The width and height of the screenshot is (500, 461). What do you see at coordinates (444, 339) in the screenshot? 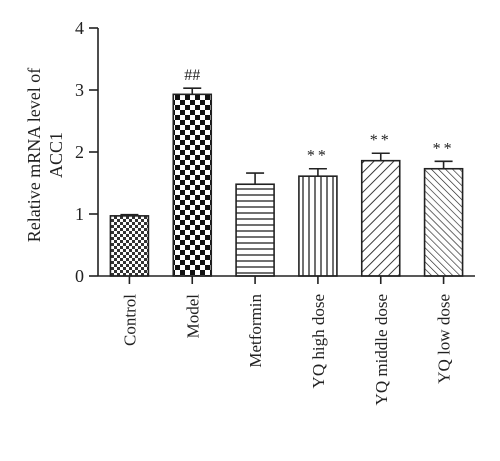
I see `x-tick-label: YQ low dose` at bounding box center [444, 339].